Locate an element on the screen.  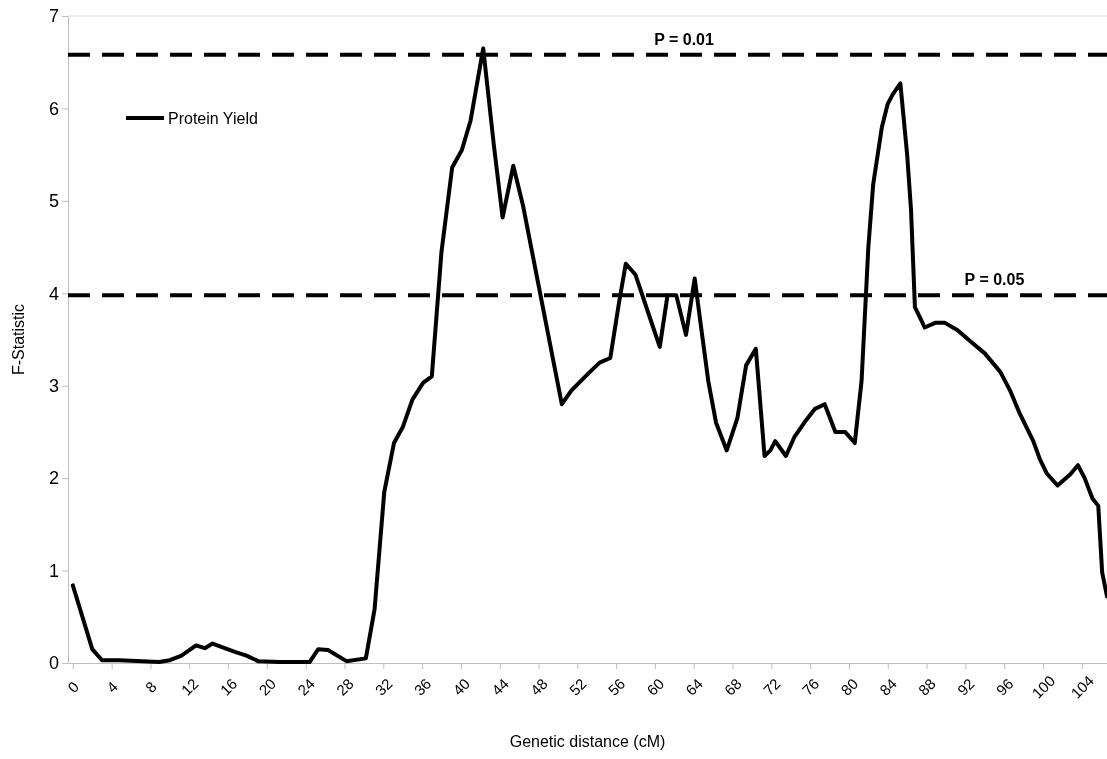
x-tick-label: 88 is located at coordinates (926, 686).